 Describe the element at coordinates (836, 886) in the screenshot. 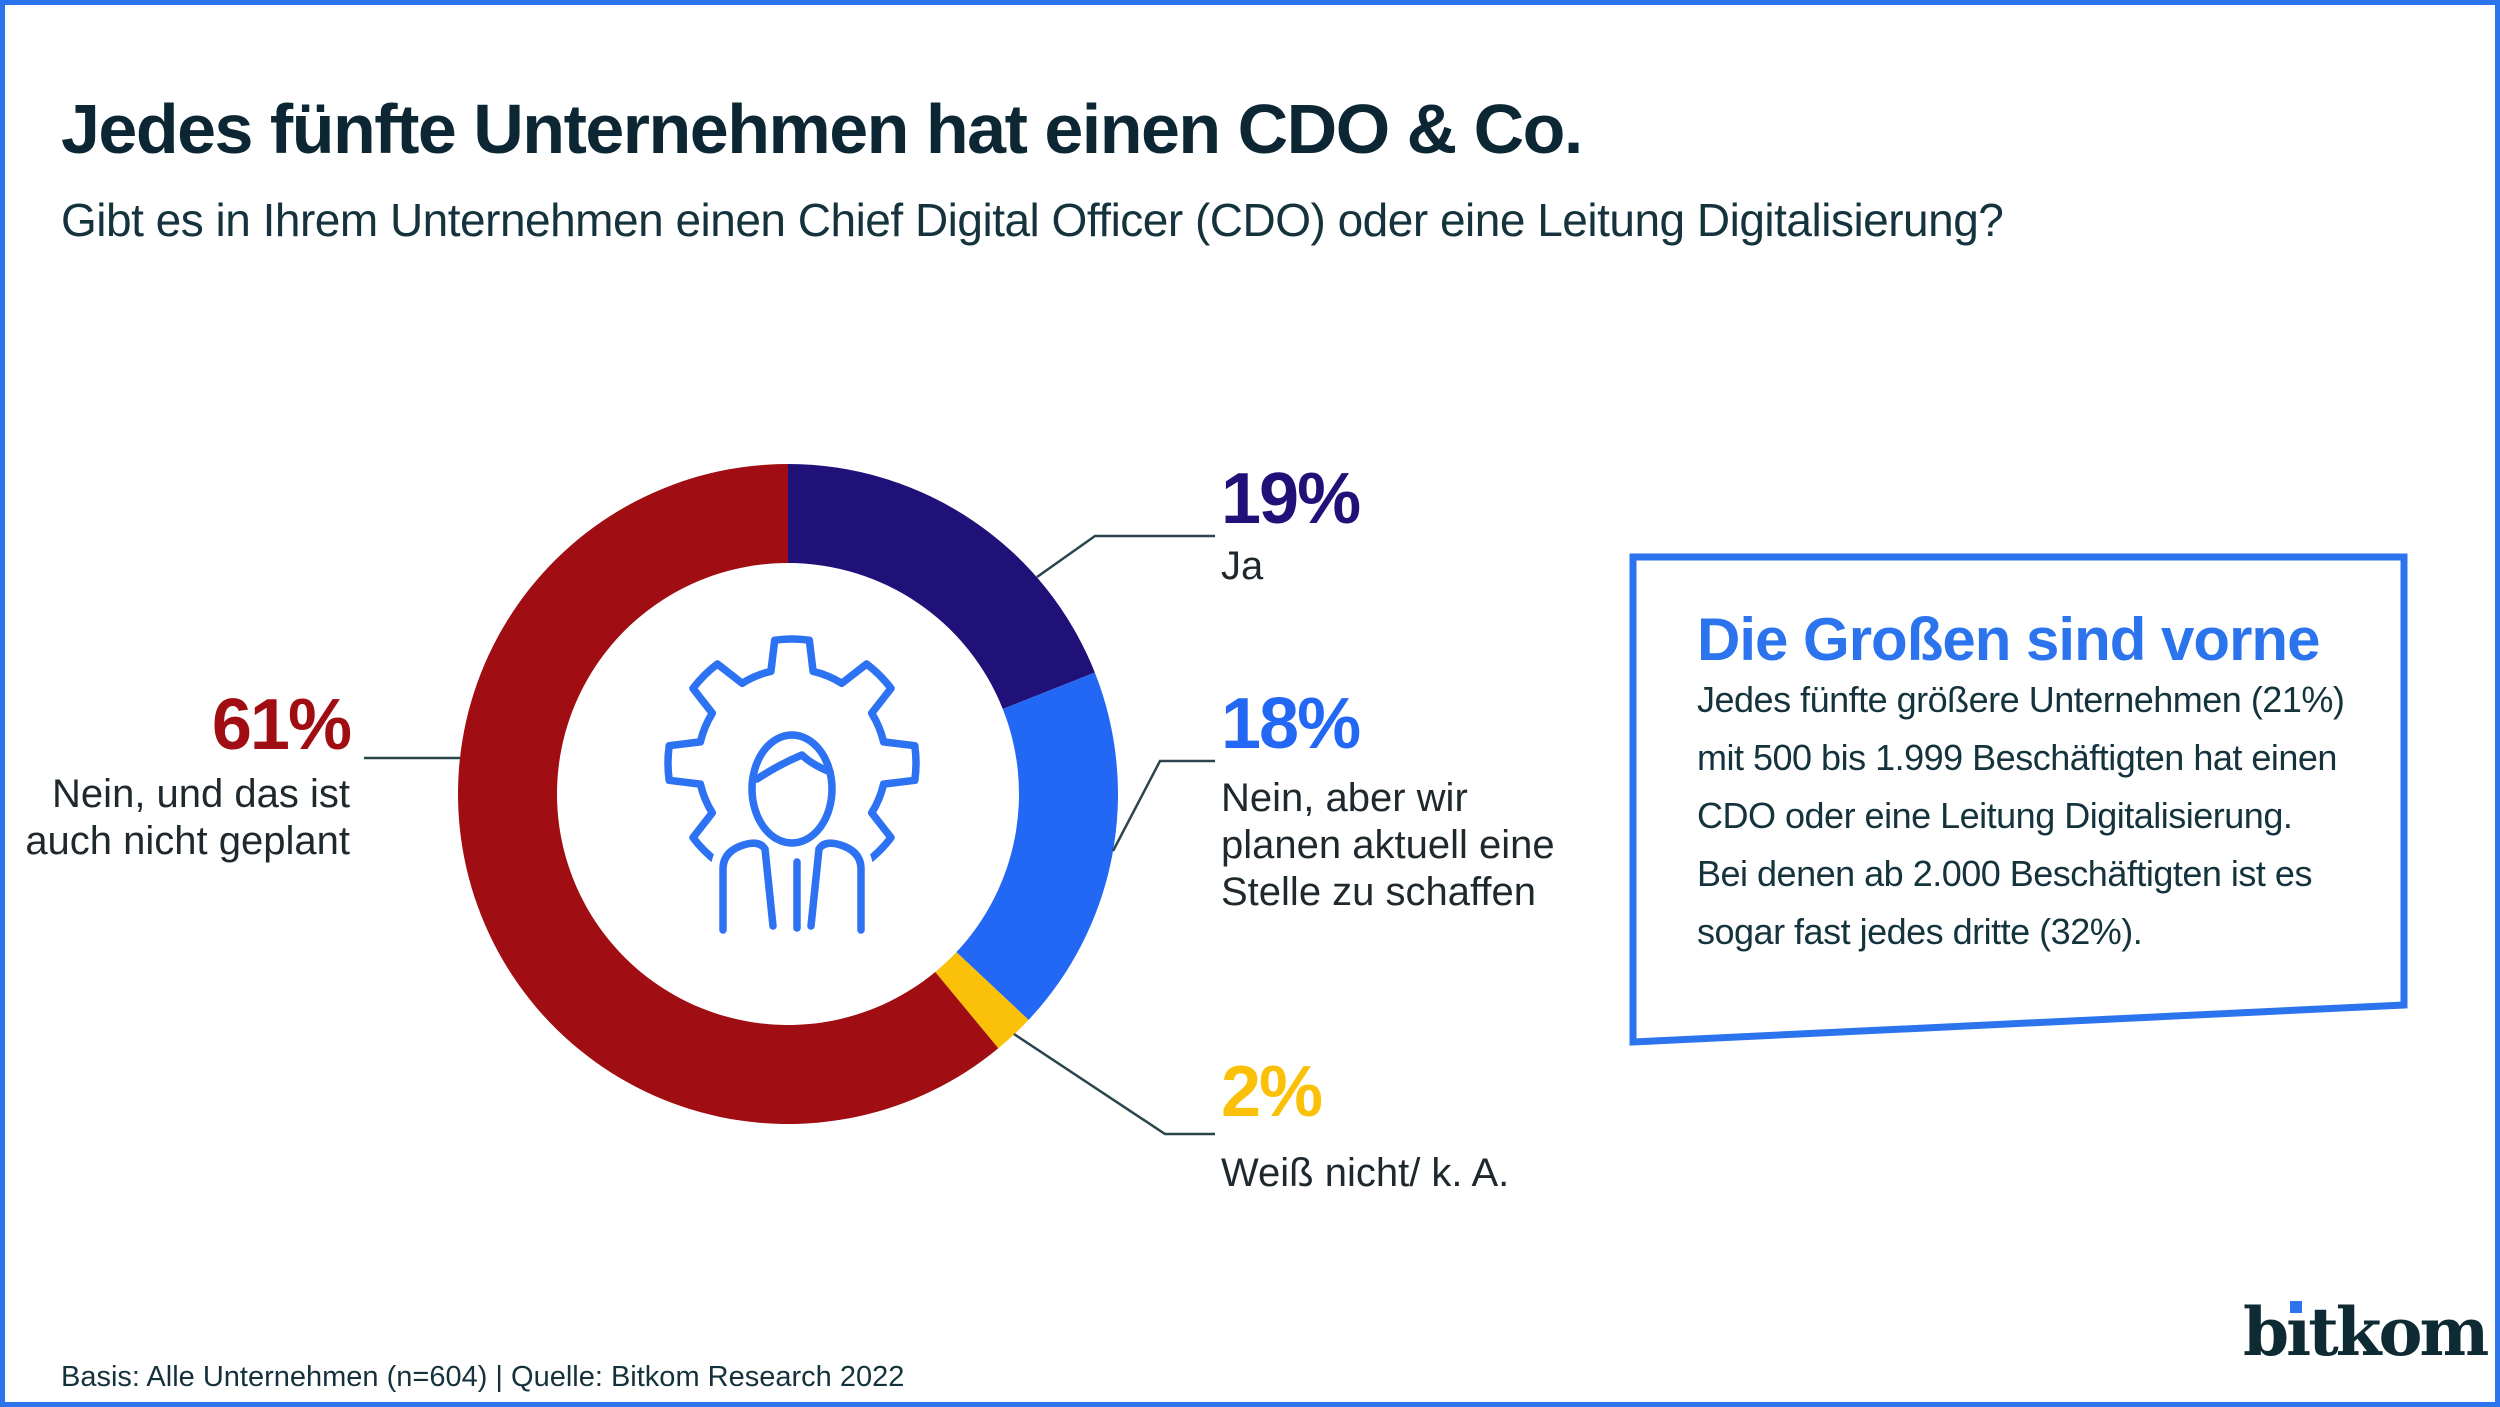

I see `right-shoulder` at that location.